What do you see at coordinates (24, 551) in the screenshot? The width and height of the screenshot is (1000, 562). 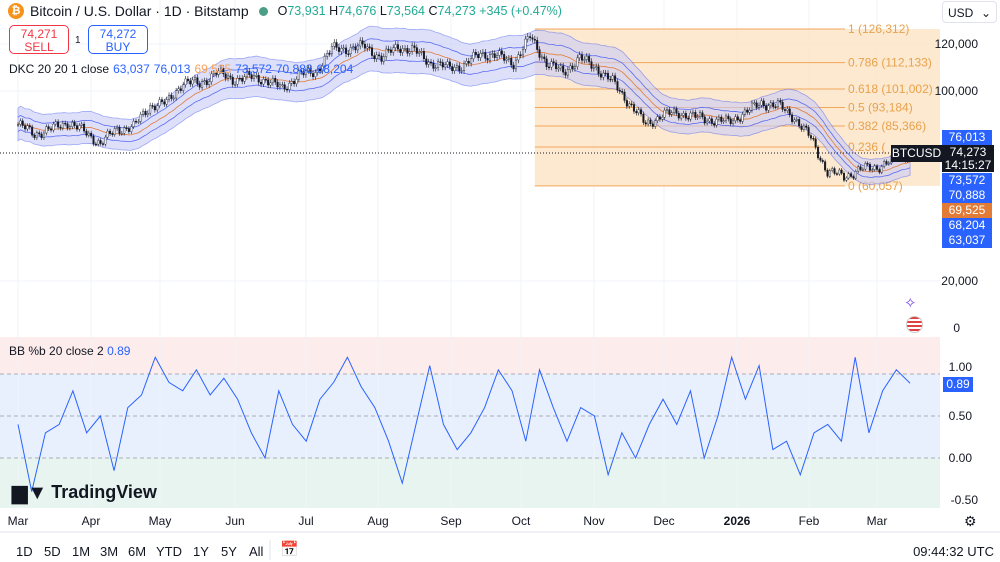 I see `range-button-1d: 1D` at bounding box center [24, 551].